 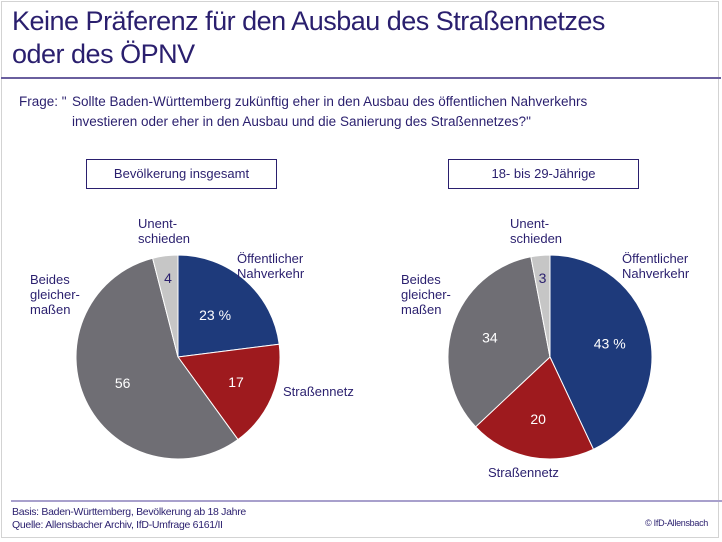 What do you see at coordinates (656, 266) in the screenshot?
I see `label-oepnv-young: Öffentlicher Nahverkehr` at bounding box center [656, 266].